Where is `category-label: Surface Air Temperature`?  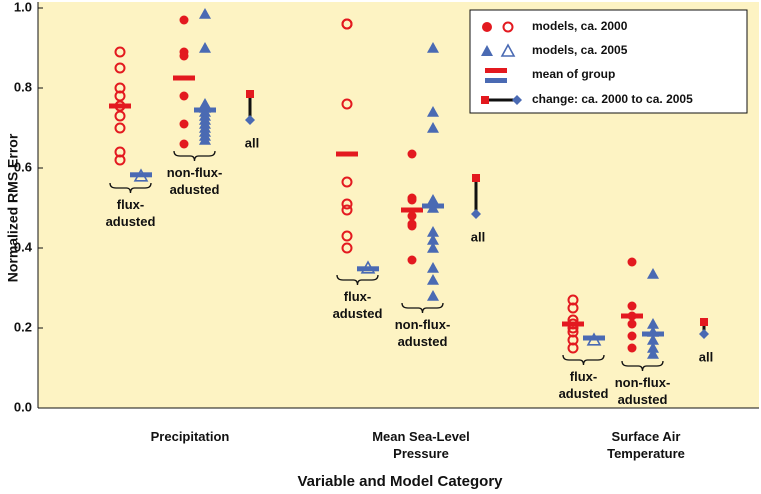
category-label: Surface Air Temperature is located at coordinates (646, 445).